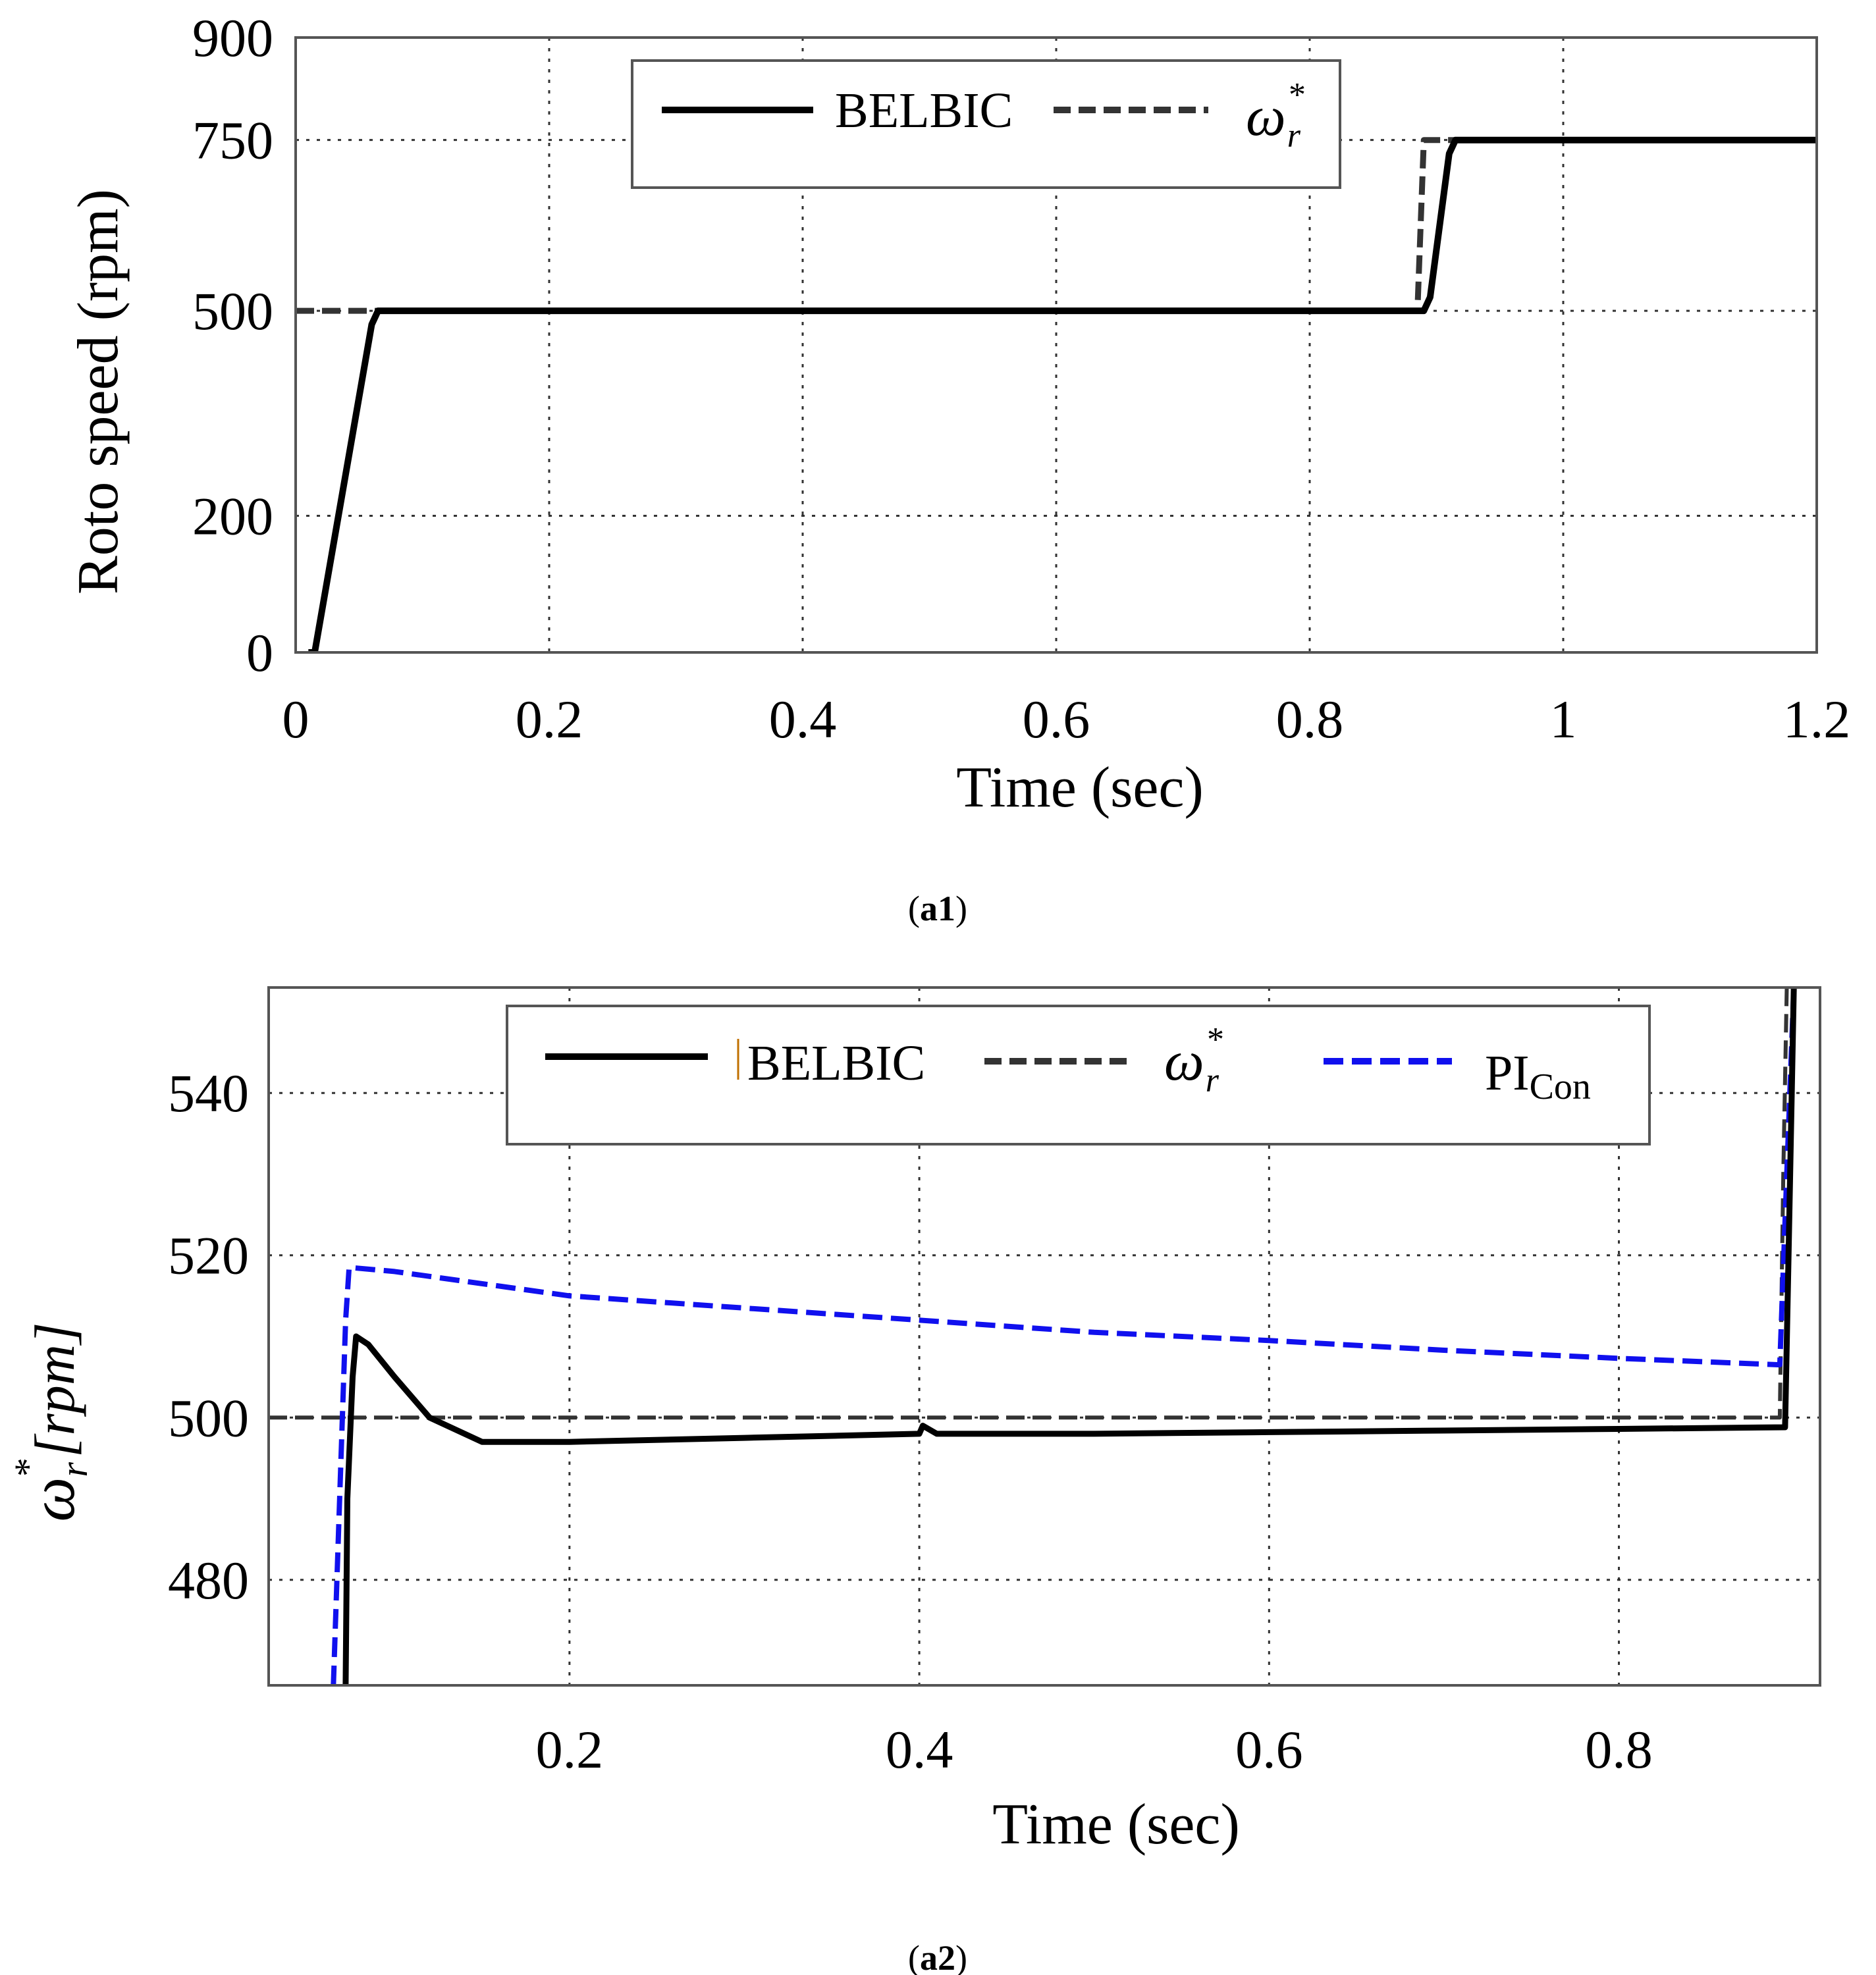 This screenshot has width=1876, height=1975. I want to click on a2-x-axis-label: Time (sec), so click(1116, 1824).